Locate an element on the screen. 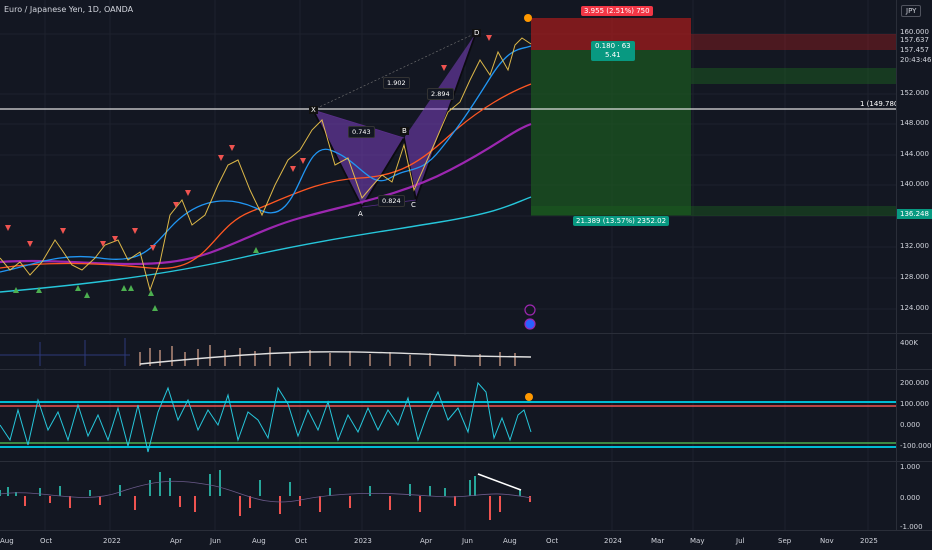 The width and height of the screenshot is (932, 550). price-tick: 152.000 is located at coordinates (914, 93).